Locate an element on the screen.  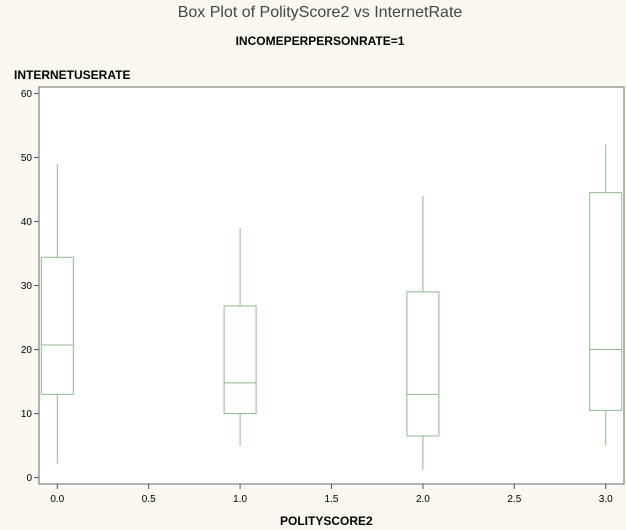
x-tick-label: 0.5 is located at coordinates (149, 499).